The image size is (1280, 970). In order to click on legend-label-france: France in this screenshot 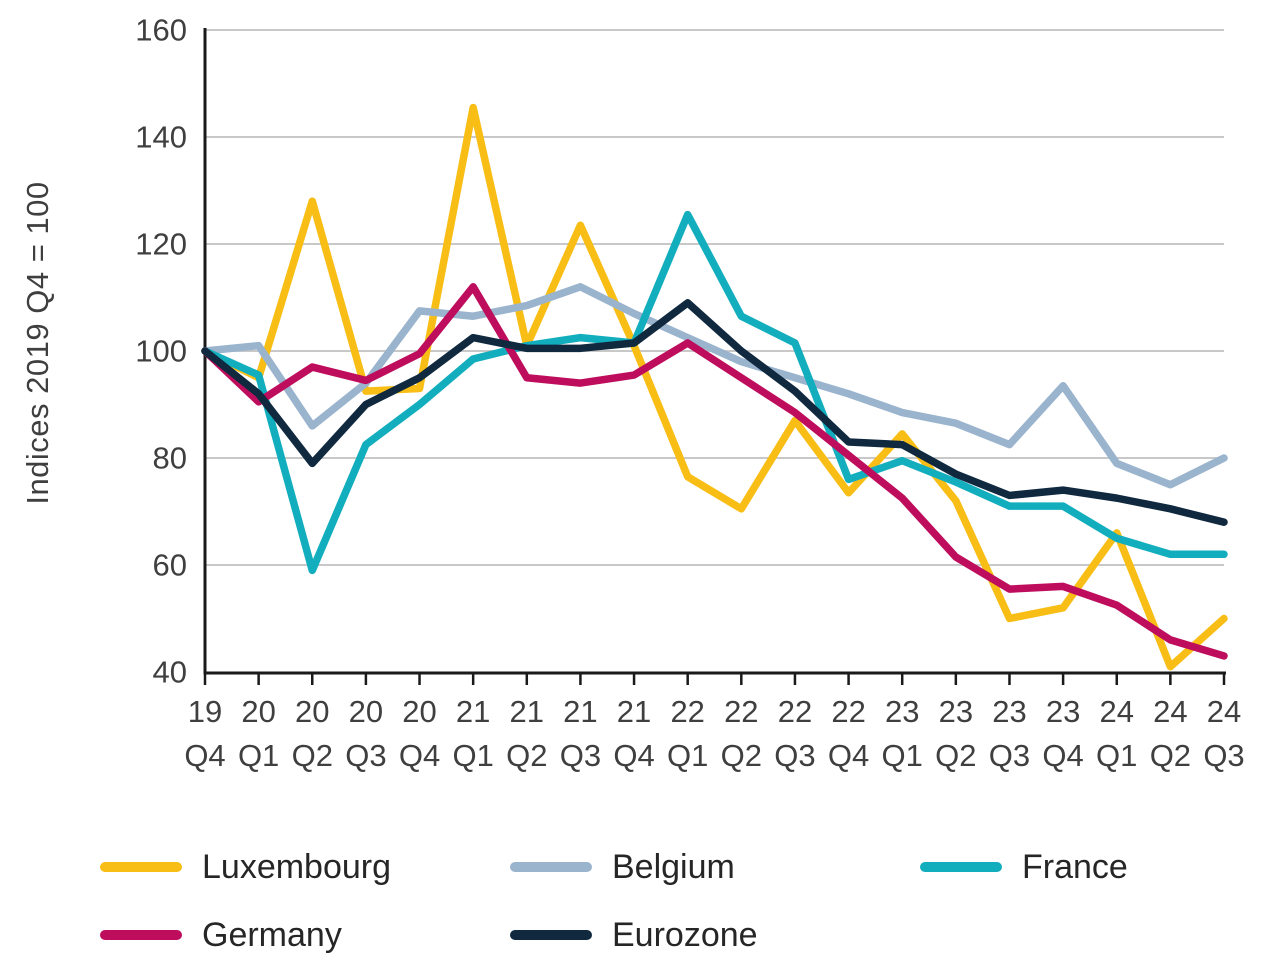, I will do `click(1075, 866)`.